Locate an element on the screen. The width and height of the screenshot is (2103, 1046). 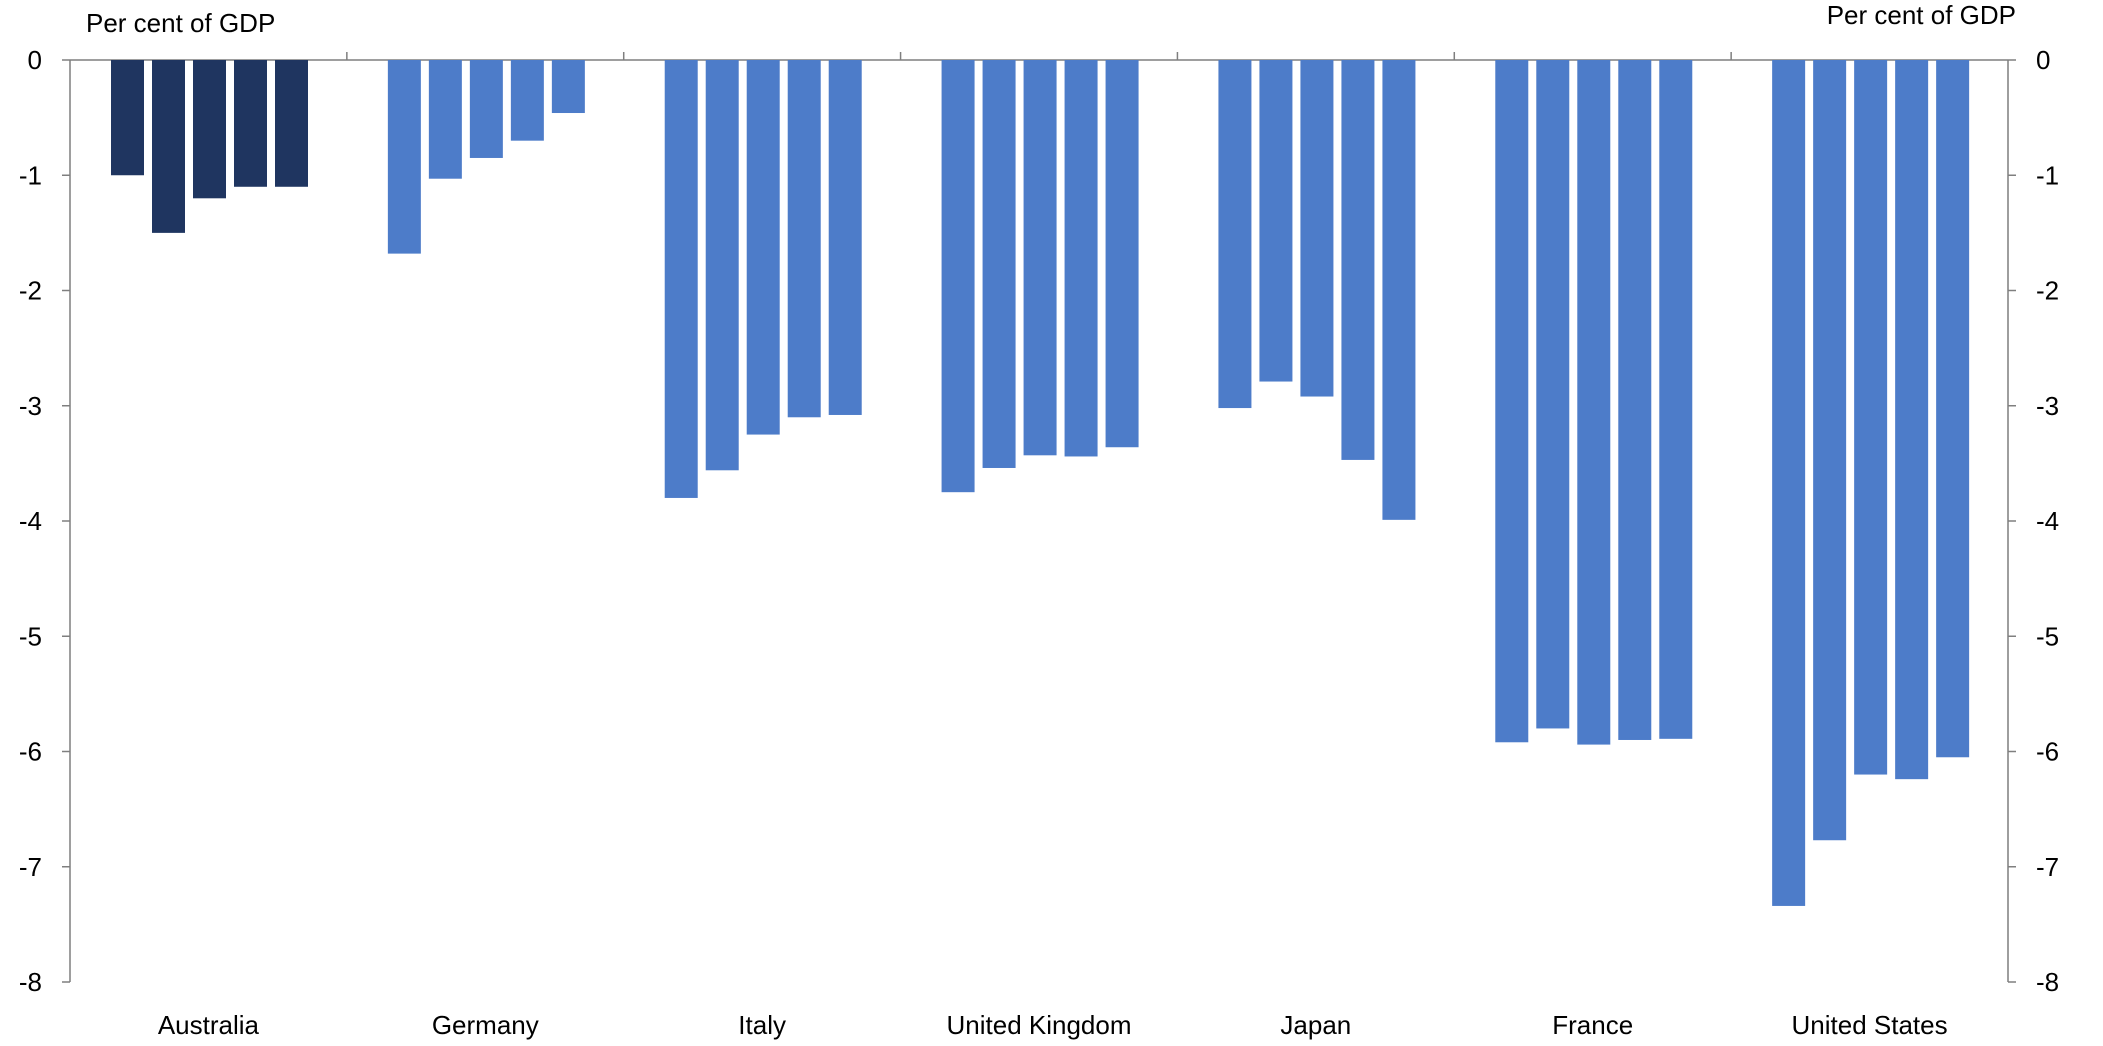
y-tick-label-left: -1 is located at coordinates (30, 175).